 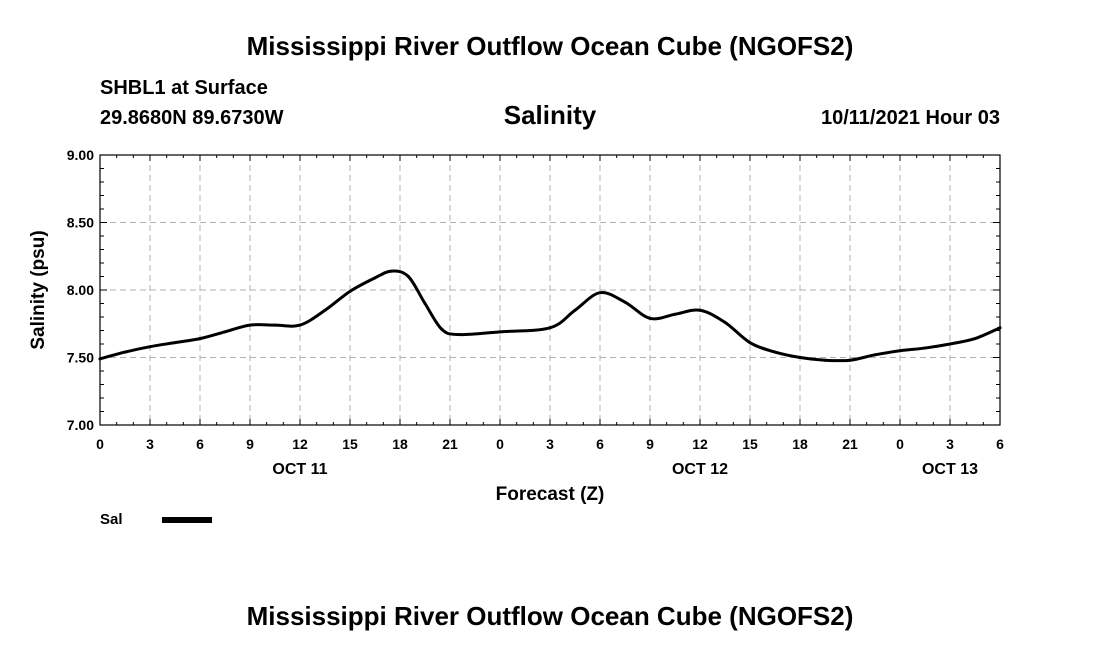 I want to click on station-coordinates: 29.8680N 89.6730W, so click(x=192, y=118).